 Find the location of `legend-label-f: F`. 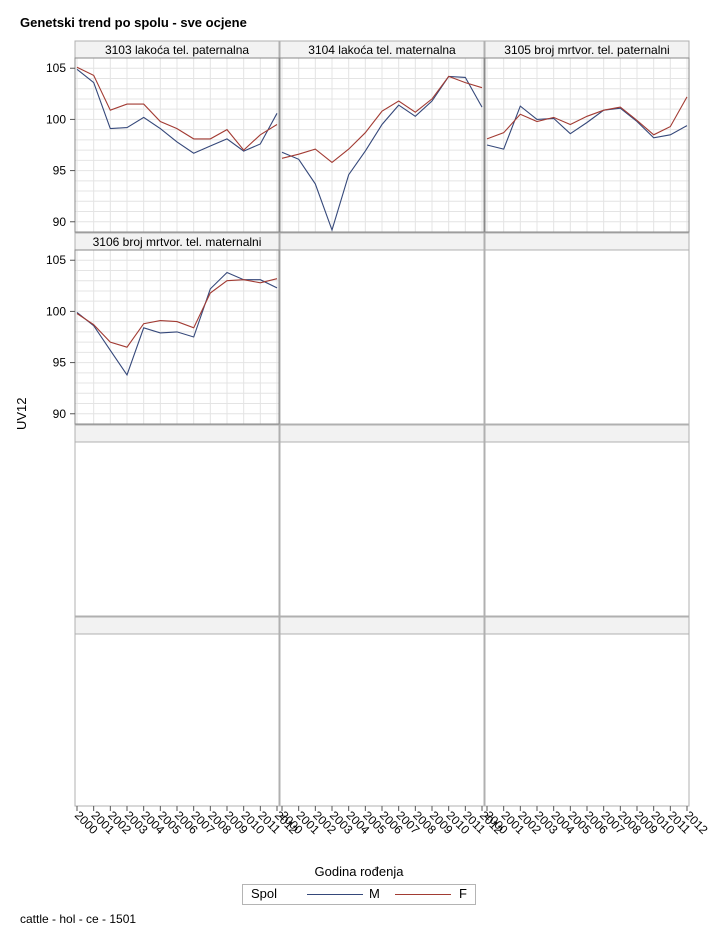

legend-label-f: F is located at coordinates (463, 893).